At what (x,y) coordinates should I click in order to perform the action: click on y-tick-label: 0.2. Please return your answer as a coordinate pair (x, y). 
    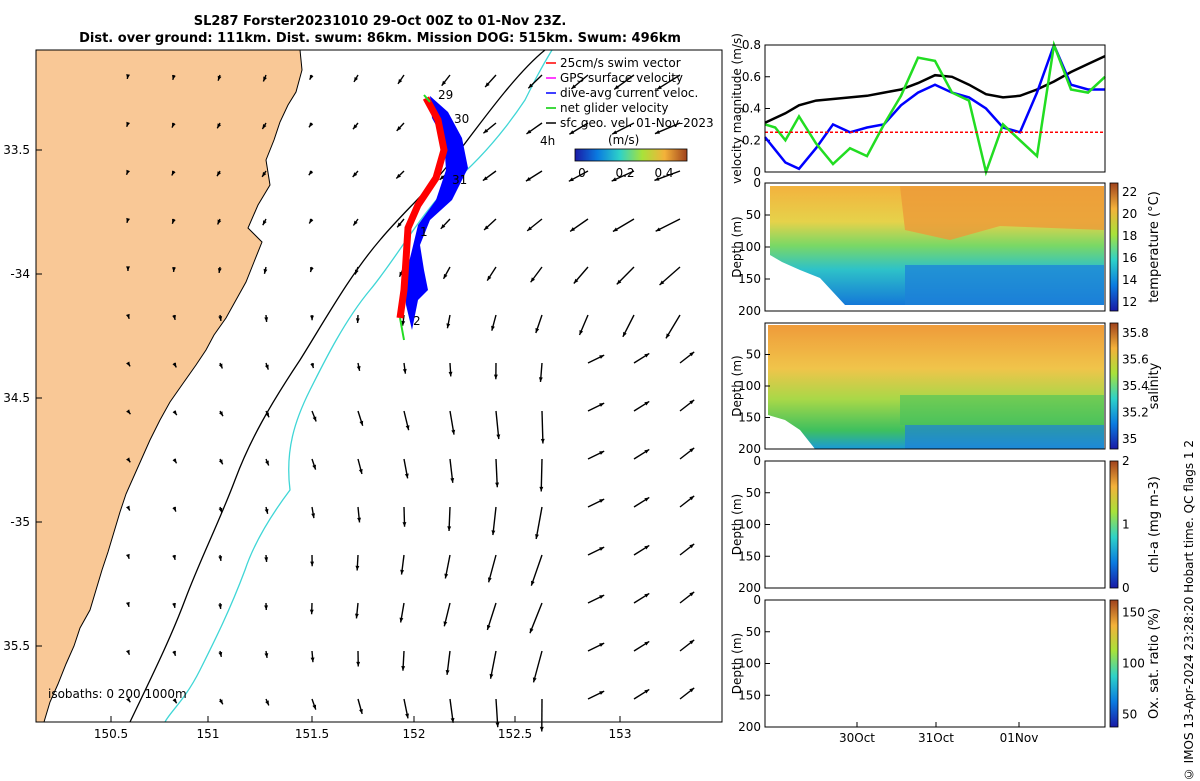
    Looking at the image, I should click on (751, 140).